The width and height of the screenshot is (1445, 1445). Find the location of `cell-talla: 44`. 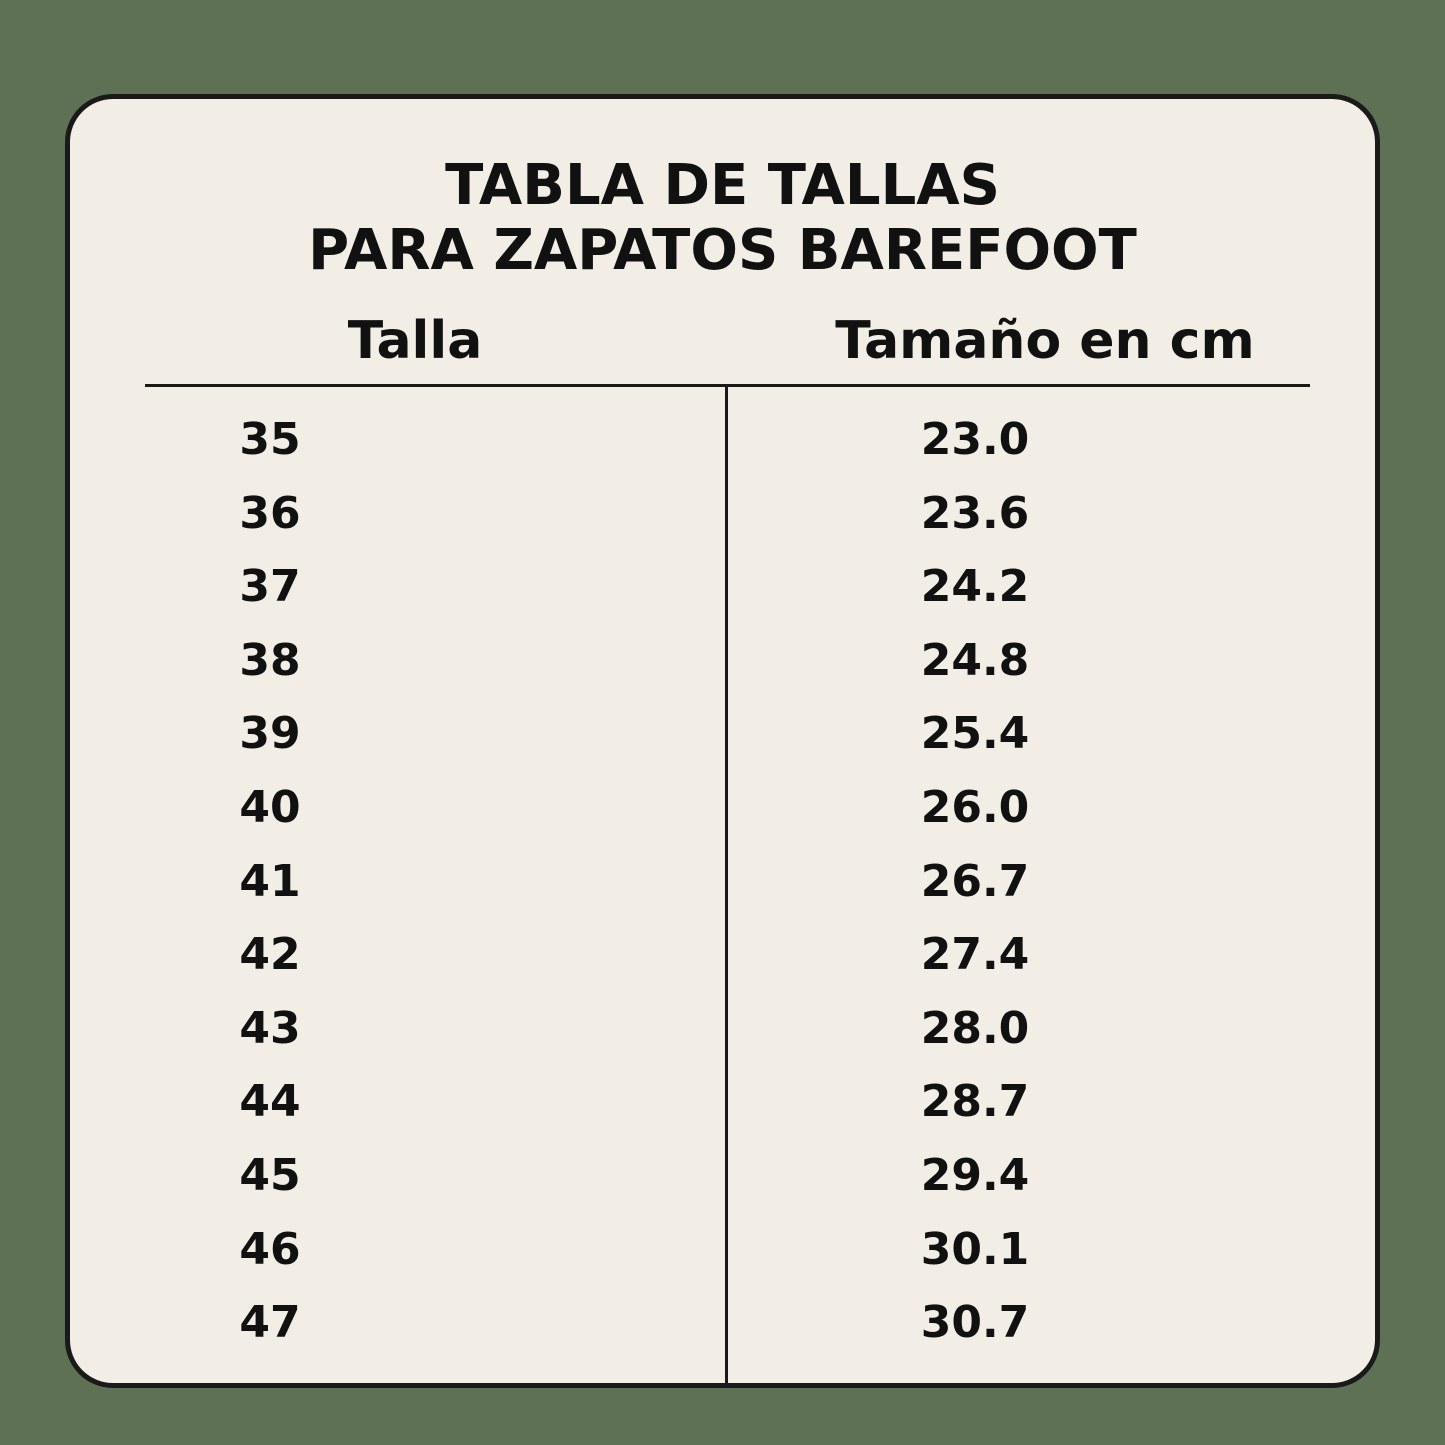

cell-talla: 44 is located at coordinates (270, 1102).